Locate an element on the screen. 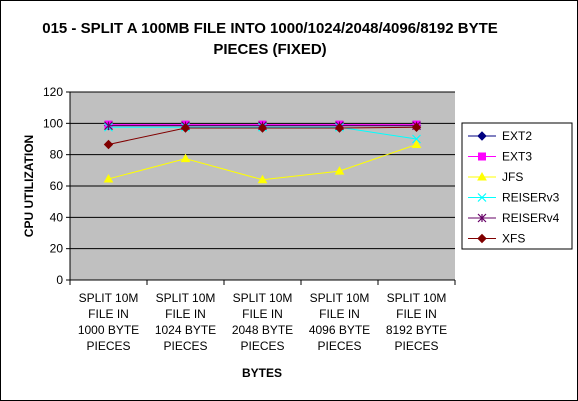  x-tick-label: SPLIT 10M FILE IN 1000 BYTE PIECES is located at coordinates (108, 322).